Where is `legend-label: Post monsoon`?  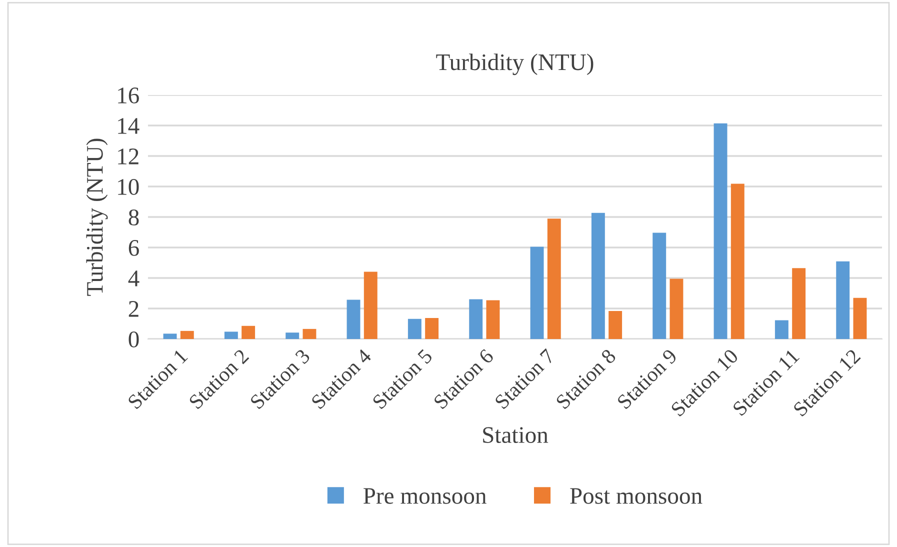
legend-label: Post monsoon is located at coordinates (636, 496).